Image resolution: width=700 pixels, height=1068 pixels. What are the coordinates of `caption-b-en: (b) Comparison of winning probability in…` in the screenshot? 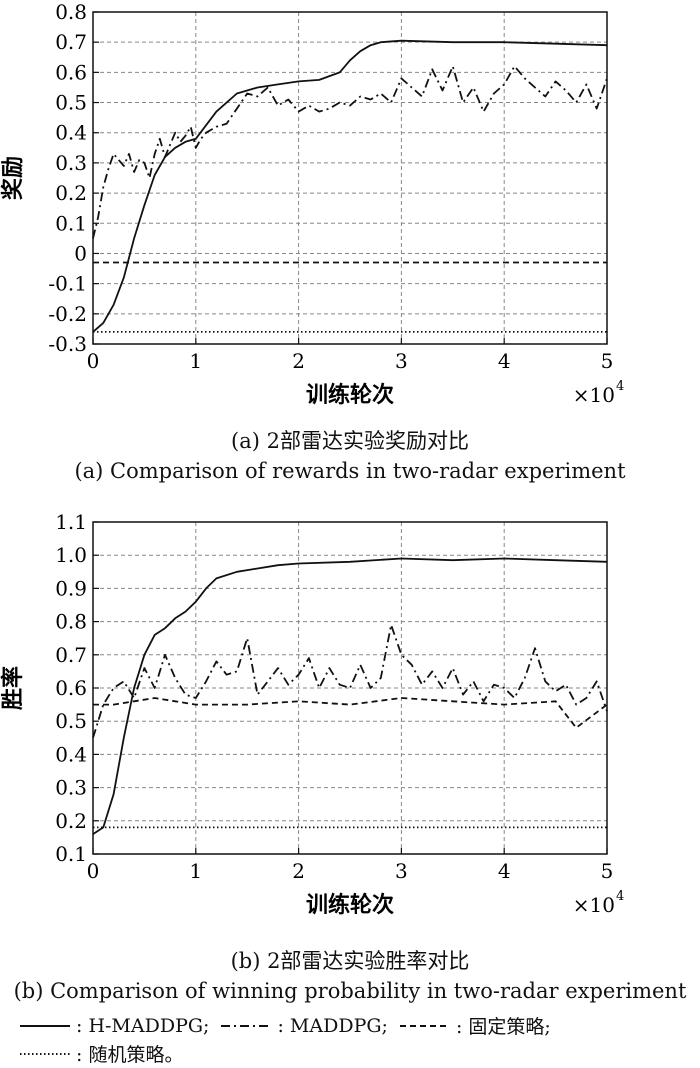 It's located at (350, 991).